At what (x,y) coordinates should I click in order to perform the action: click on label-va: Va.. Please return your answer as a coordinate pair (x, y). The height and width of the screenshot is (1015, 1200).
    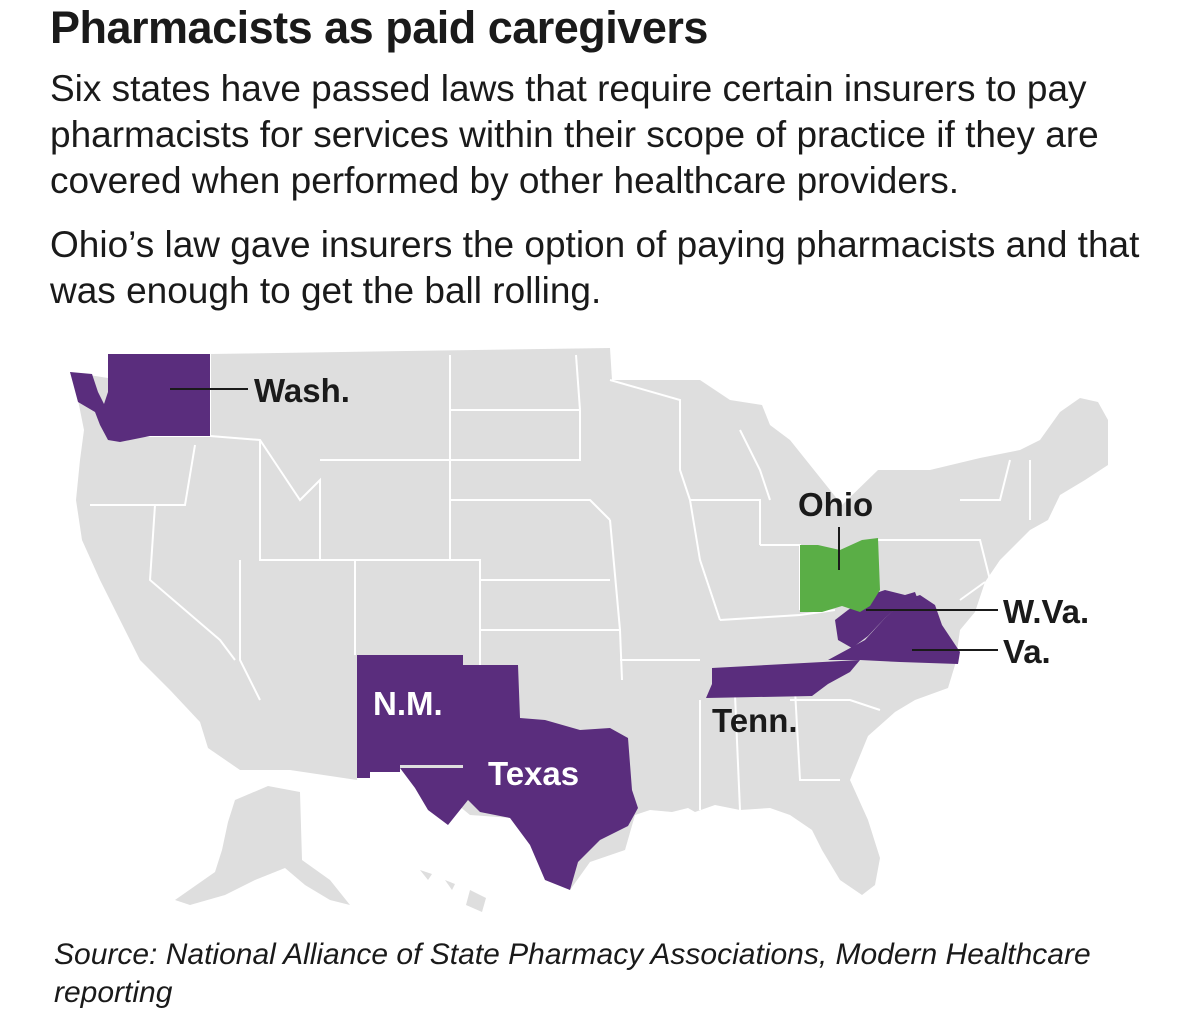
    Looking at the image, I should click on (1027, 651).